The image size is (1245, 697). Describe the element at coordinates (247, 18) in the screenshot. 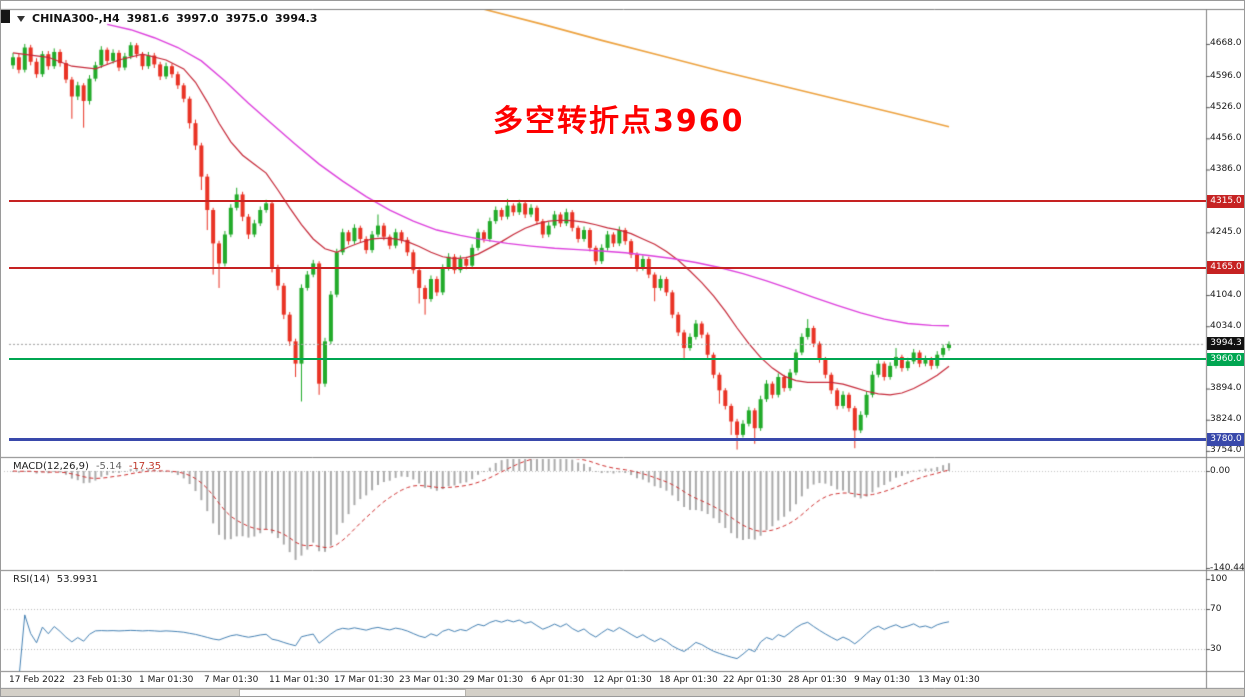

I see `ohlc-low: 3975.0` at that location.